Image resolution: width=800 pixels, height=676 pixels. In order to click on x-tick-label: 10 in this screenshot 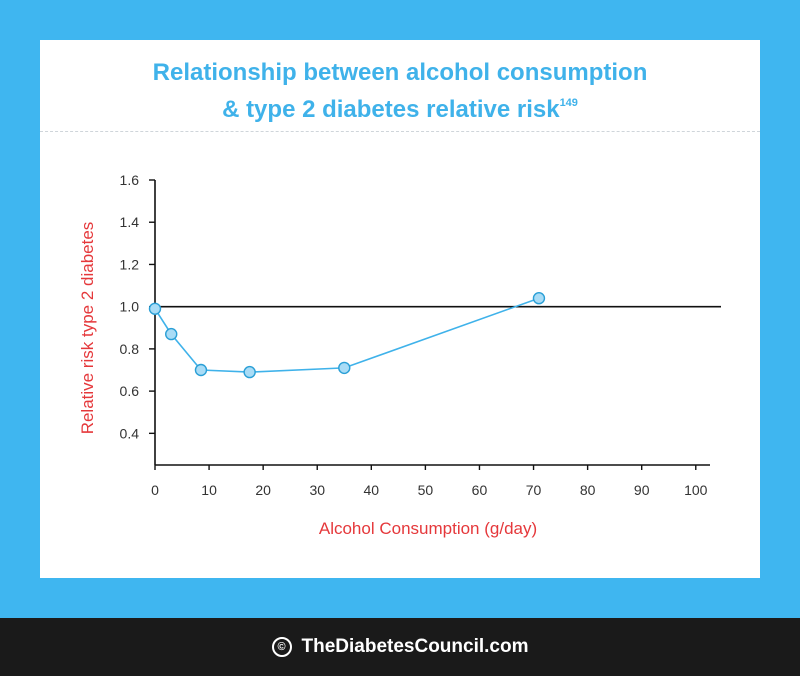, I will do `click(209, 490)`.